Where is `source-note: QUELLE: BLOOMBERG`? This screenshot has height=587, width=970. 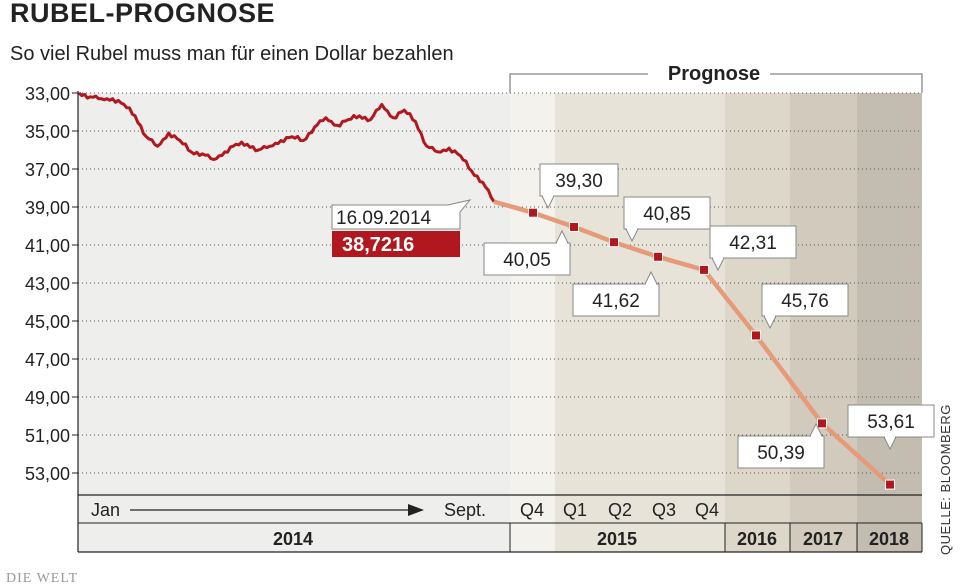
source-note: QUELLE: BLOOMBERG is located at coordinates (945, 479).